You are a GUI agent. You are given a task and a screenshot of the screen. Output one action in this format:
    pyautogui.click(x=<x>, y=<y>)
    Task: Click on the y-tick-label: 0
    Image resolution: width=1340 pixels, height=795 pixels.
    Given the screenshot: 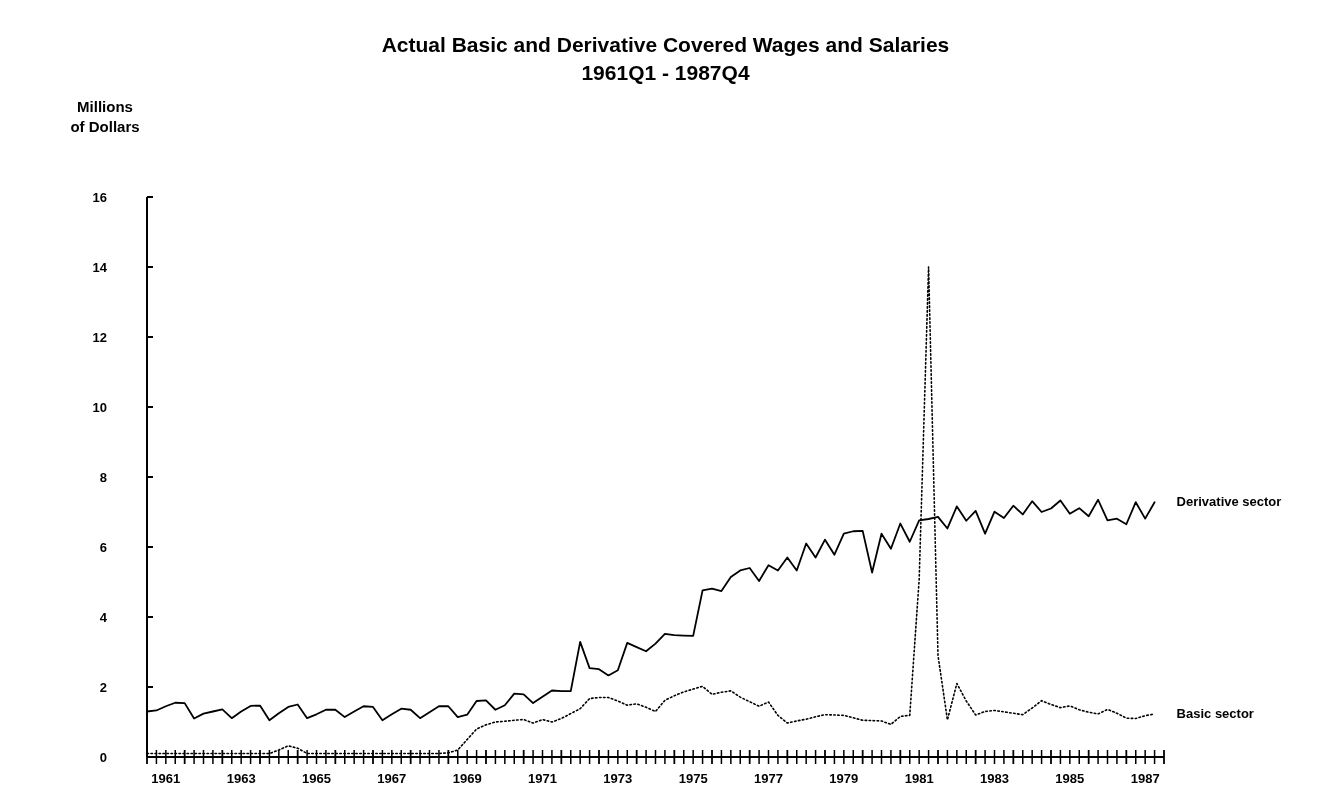 What is the action you would take?
    pyautogui.click(x=103, y=757)
    